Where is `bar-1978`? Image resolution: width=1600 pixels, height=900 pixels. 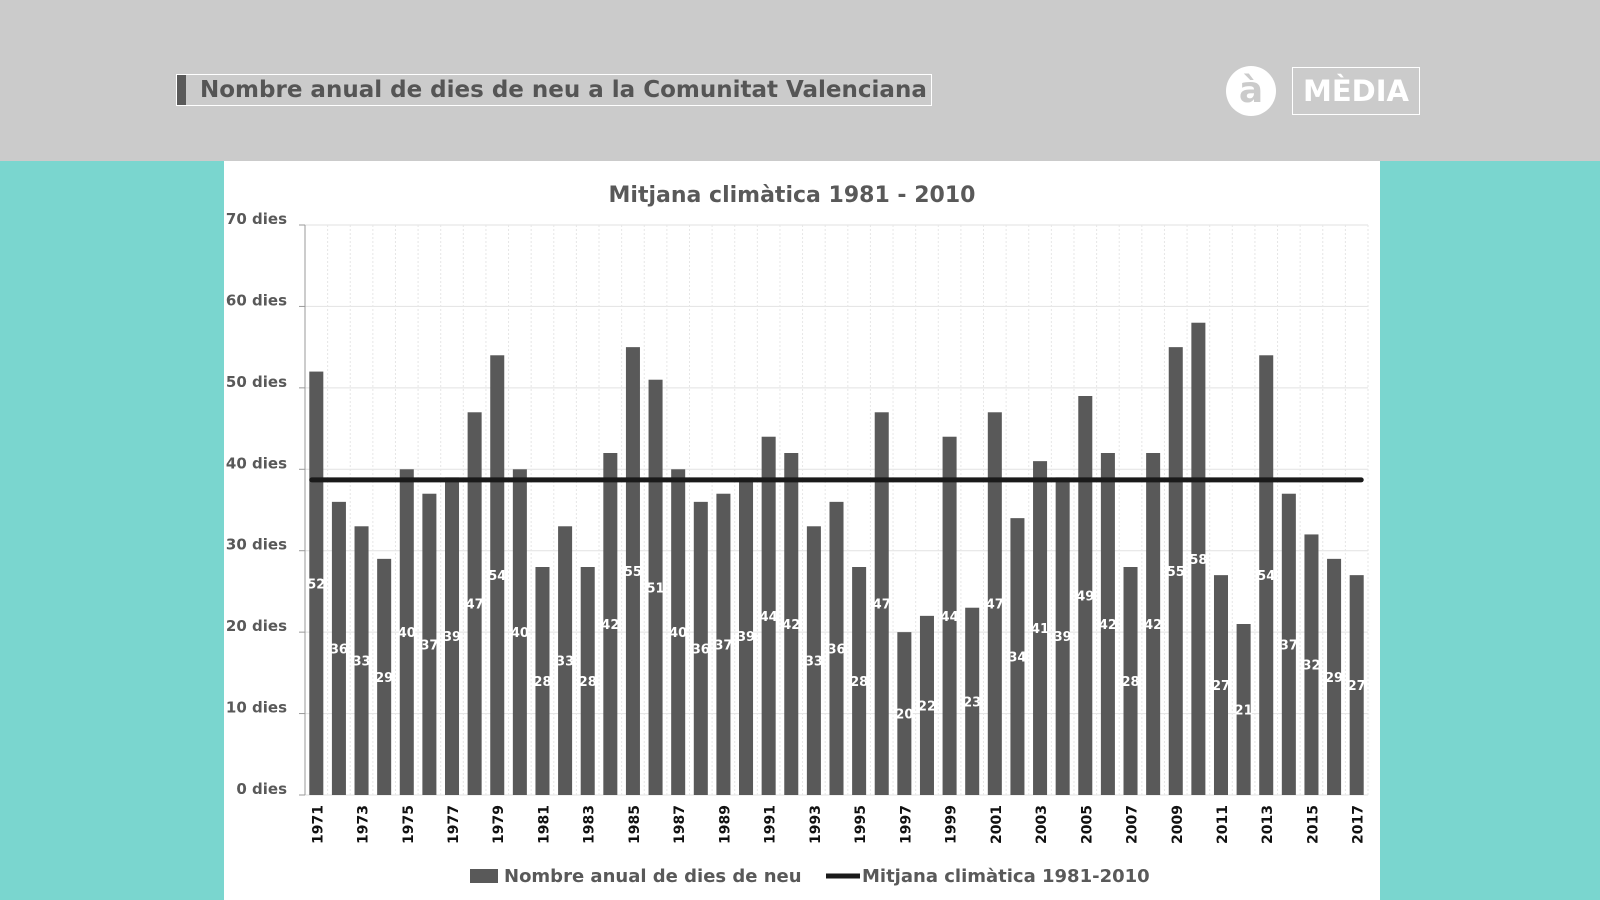
bar-1978 is located at coordinates (474, 603).